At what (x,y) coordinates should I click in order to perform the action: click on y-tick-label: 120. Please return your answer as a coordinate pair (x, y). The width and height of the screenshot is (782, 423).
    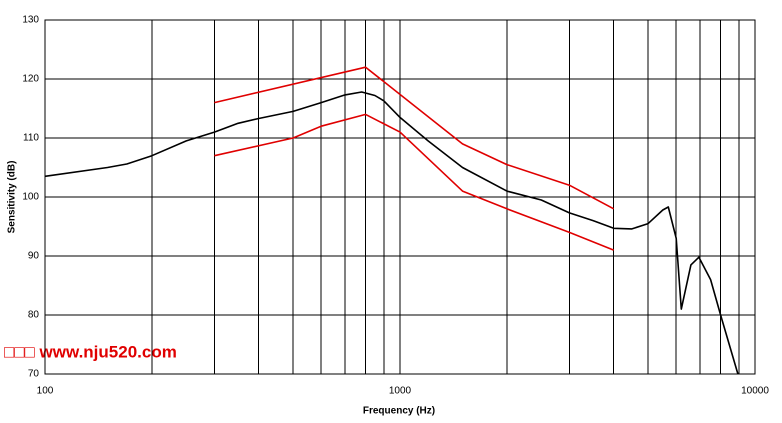
    Looking at the image, I should click on (30, 79).